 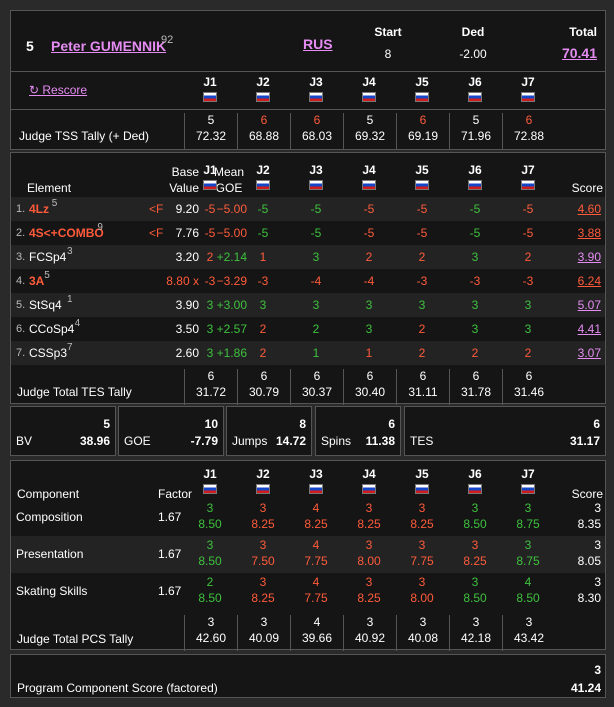 What do you see at coordinates (210, 170) in the screenshot?
I see `el-judge-label: J1` at bounding box center [210, 170].